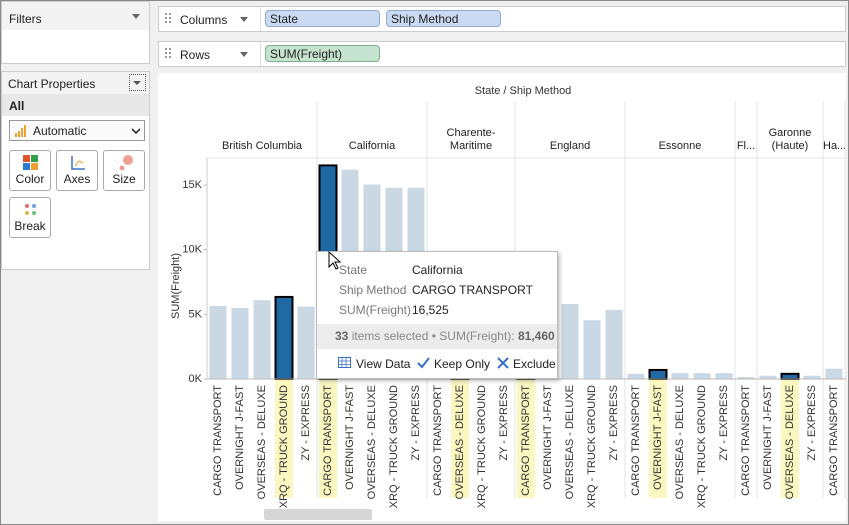 The width and height of the screenshot is (849, 525). What do you see at coordinates (192, 250) in the screenshot?
I see `y-tick-label: 10K` at bounding box center [192, 250].